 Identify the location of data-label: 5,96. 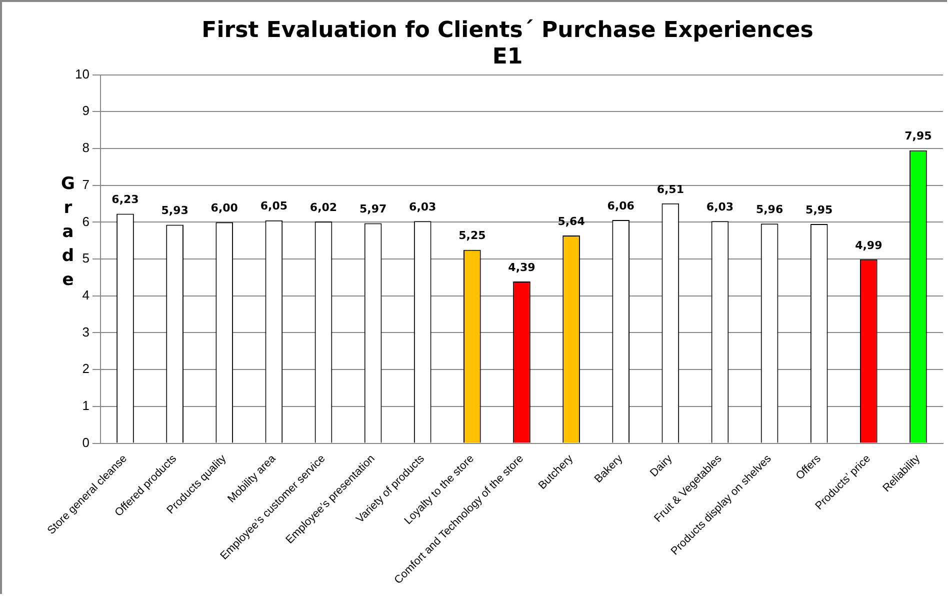
(770, 209).